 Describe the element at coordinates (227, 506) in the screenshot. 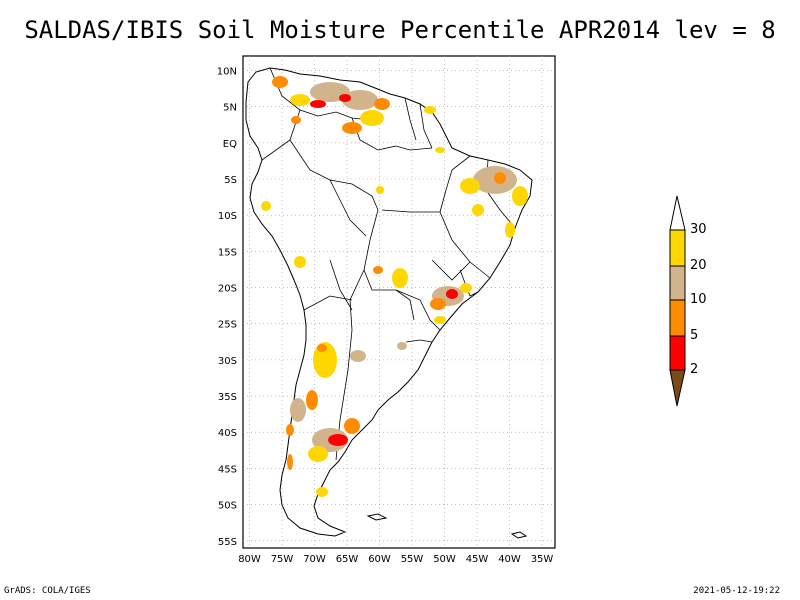

I see `lat-tick-label: 50S` at that location.